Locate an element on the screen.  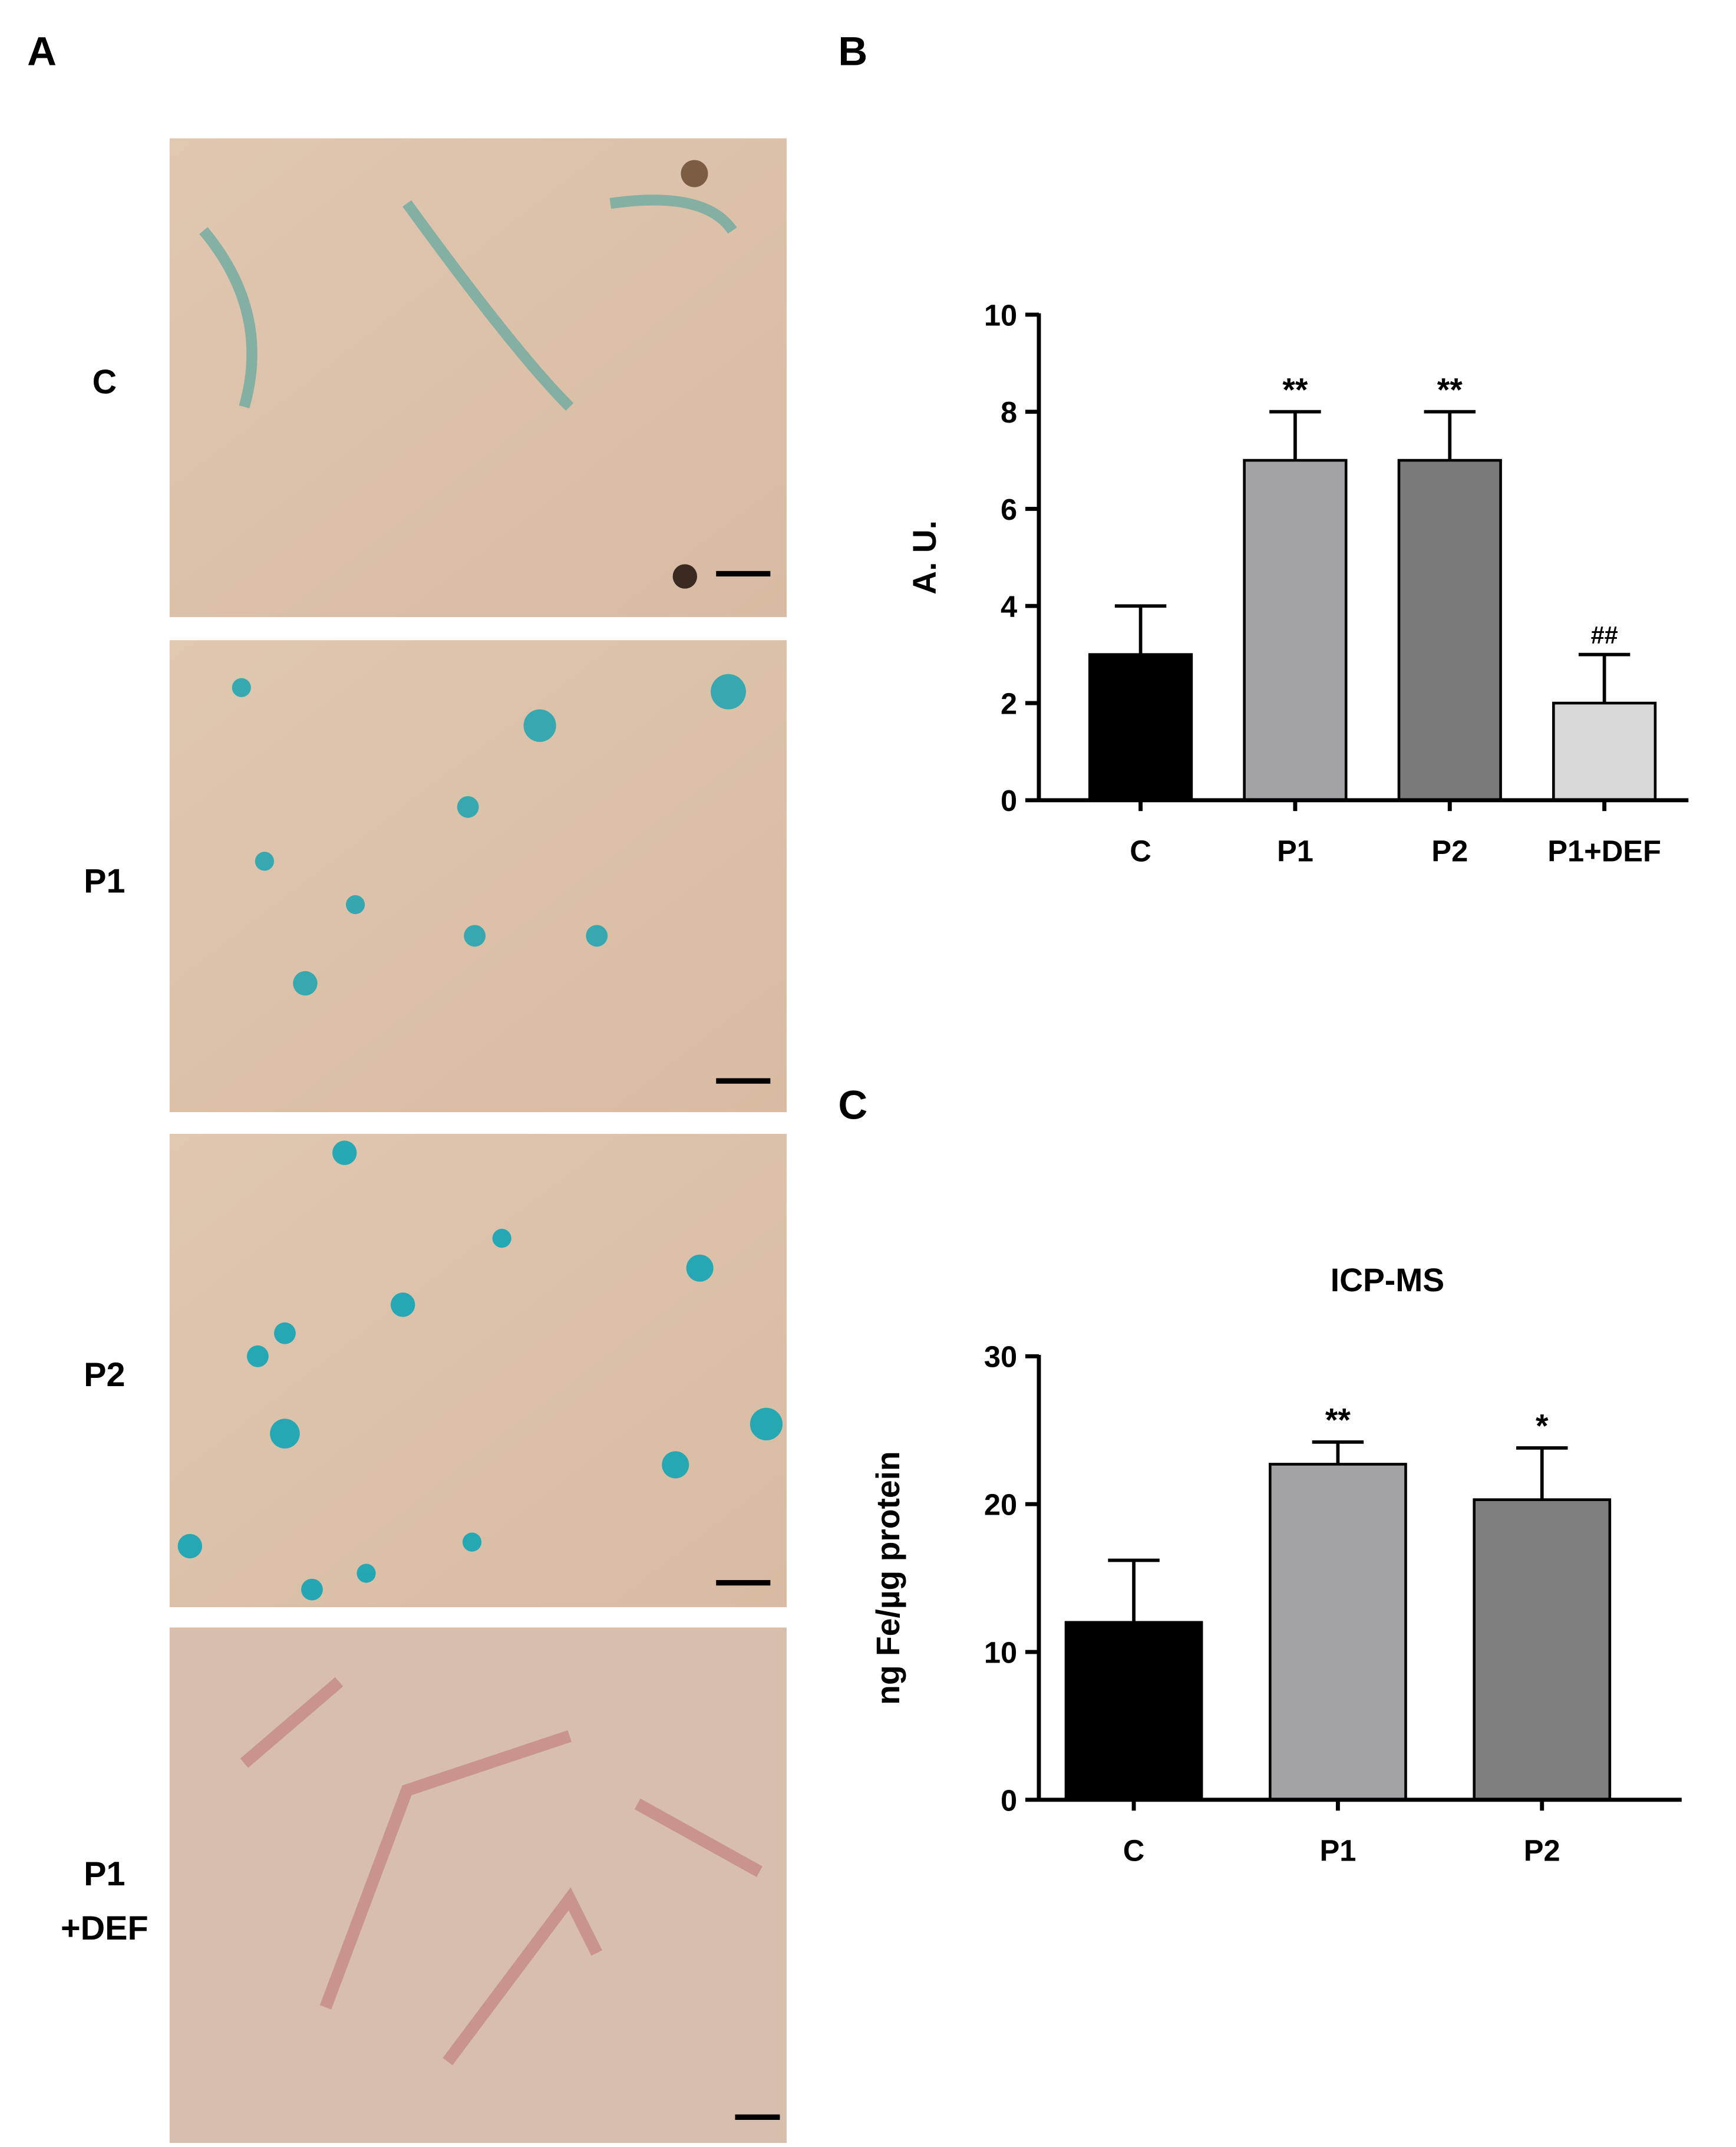
chart-title: ICP-MS is located at coordinates (1387, 1280).